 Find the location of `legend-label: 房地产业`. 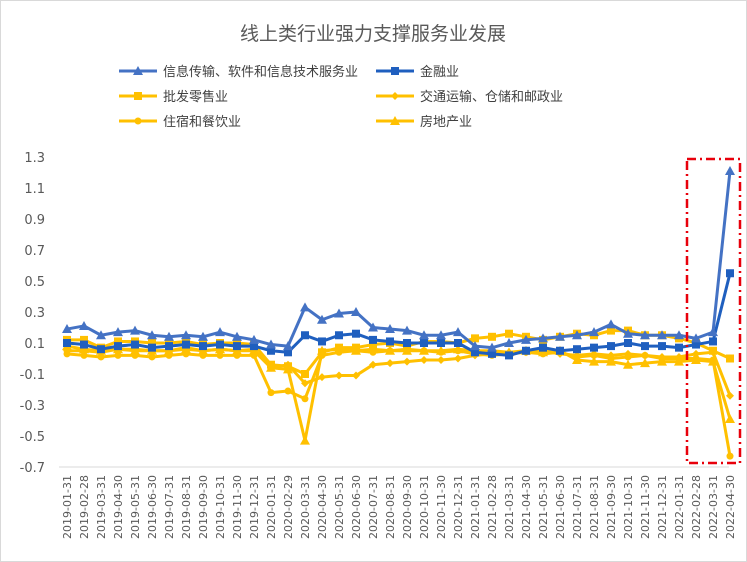

legend-label: 房地产业 is located at coordinates (446, 122).